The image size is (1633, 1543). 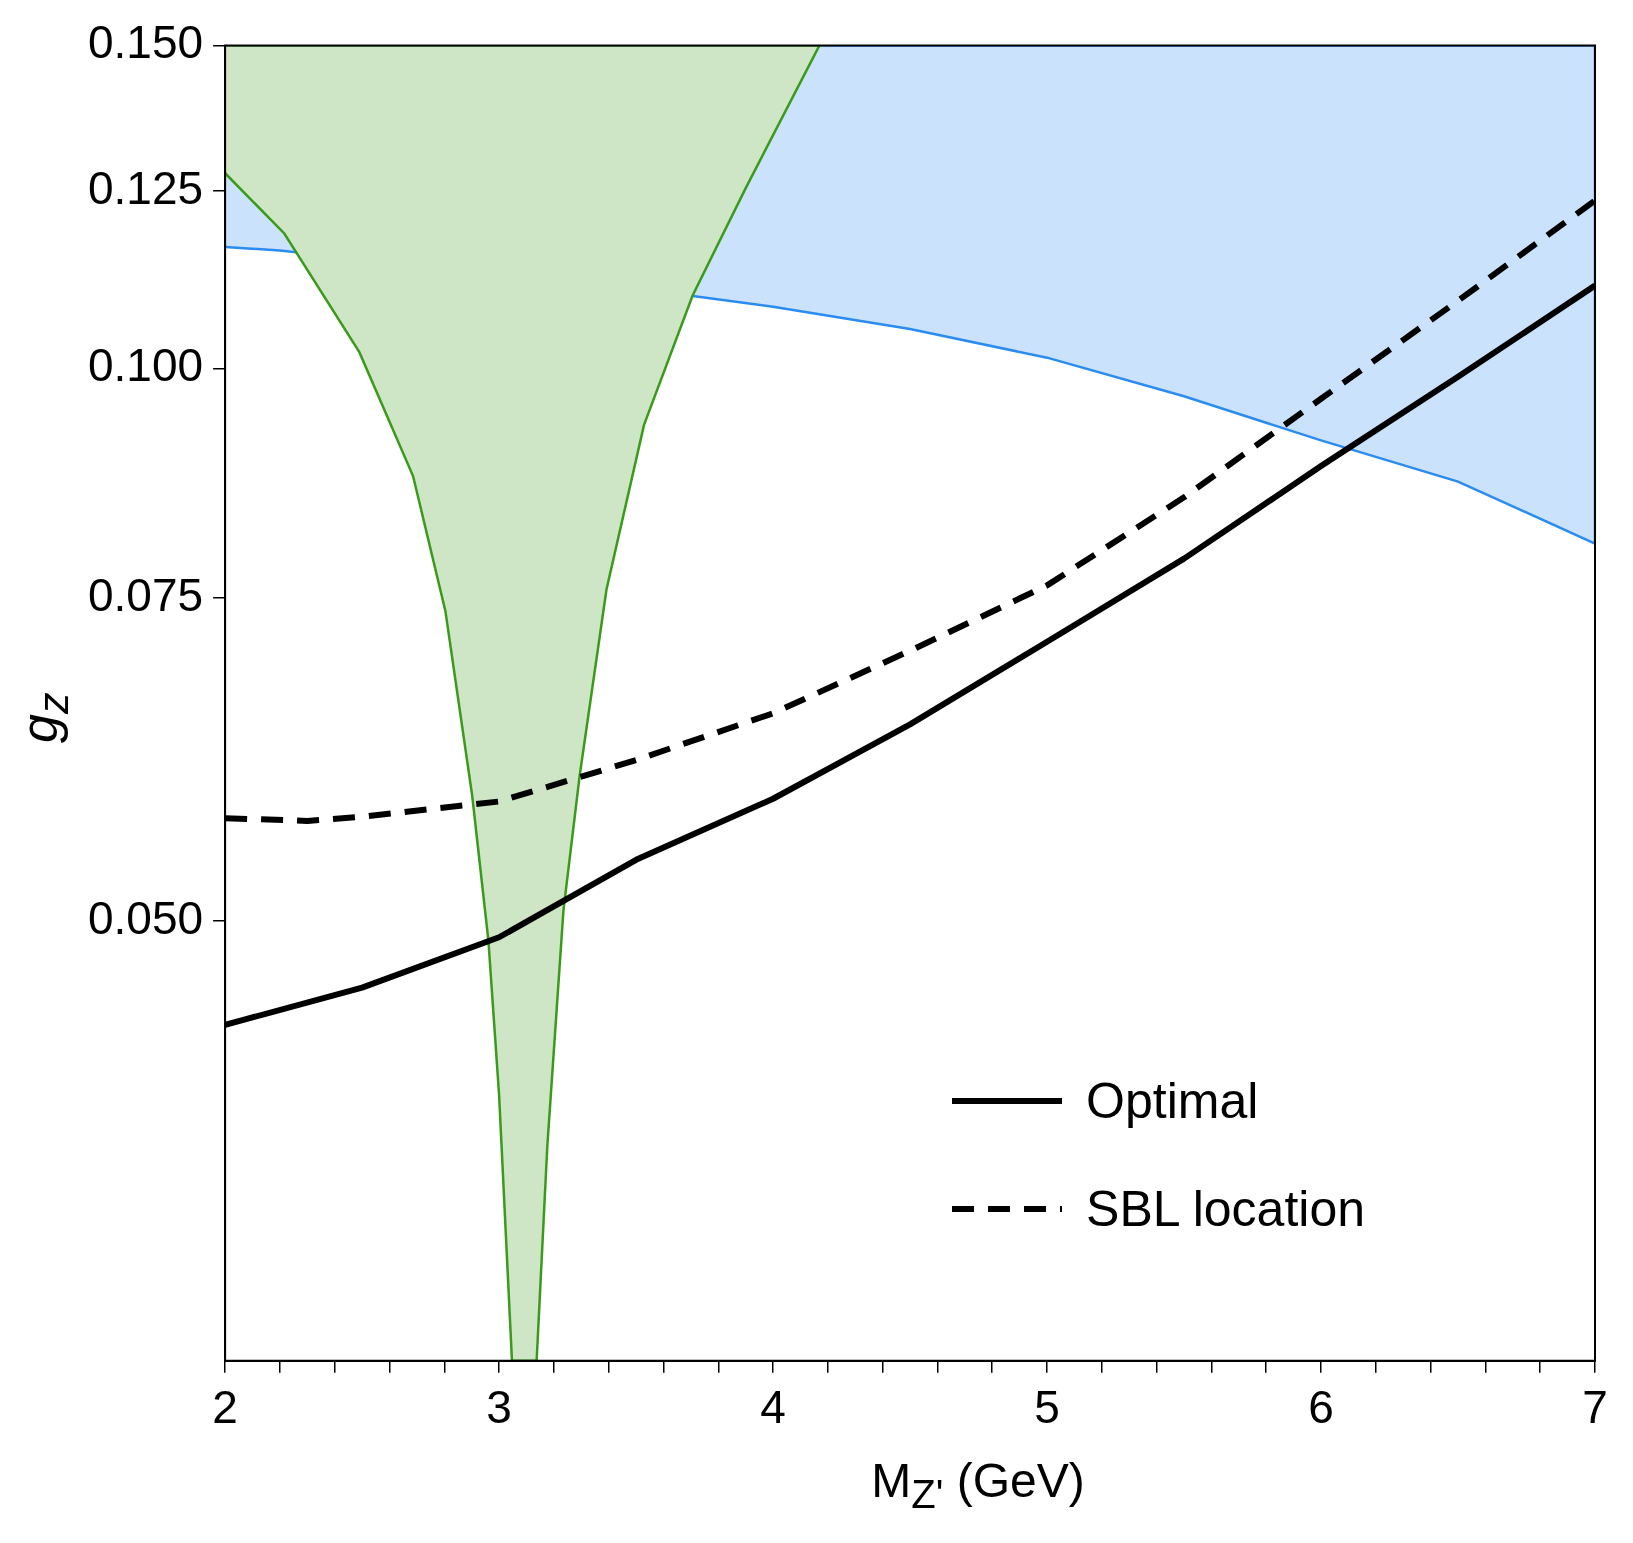 What do you see at coordinates (1321, 1407) in the screenshot?
I see `x-tick-label: 6` at bounding box center [1321, 1407].